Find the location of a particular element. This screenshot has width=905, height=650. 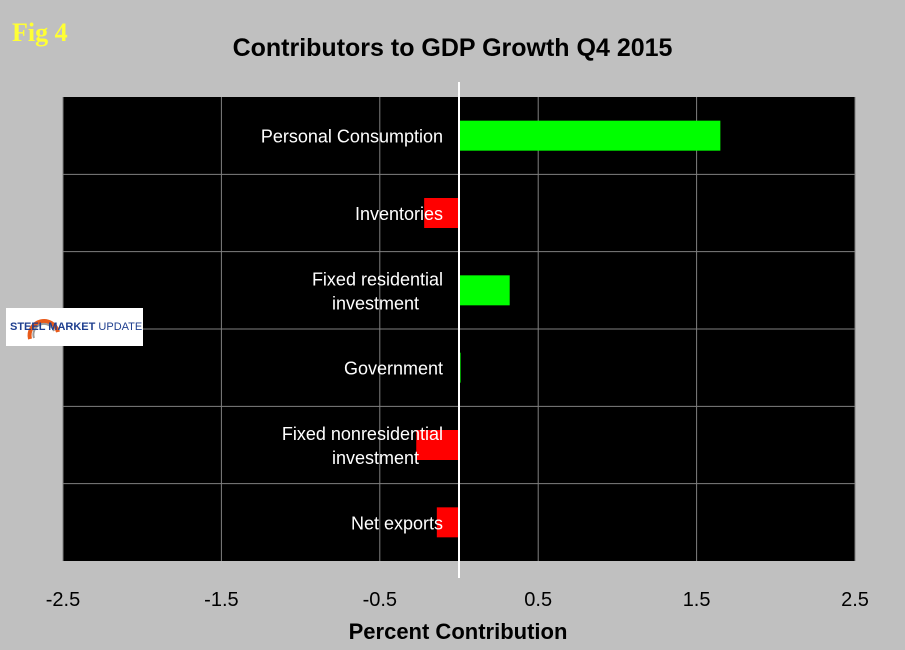

category-label: Net exports is located at coordinates (397, 523).